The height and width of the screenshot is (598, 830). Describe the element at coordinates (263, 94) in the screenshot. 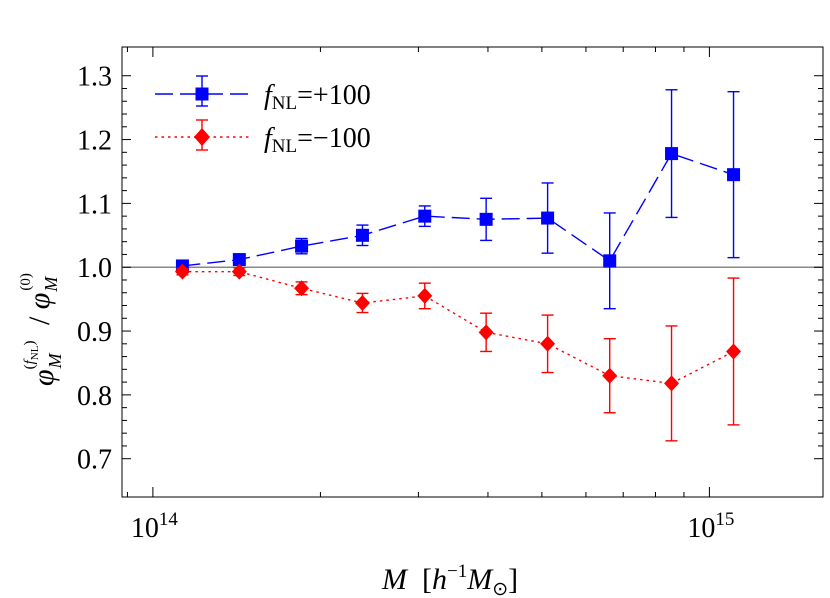

I see `legend-entry-plus: fNL=+100` at that location.